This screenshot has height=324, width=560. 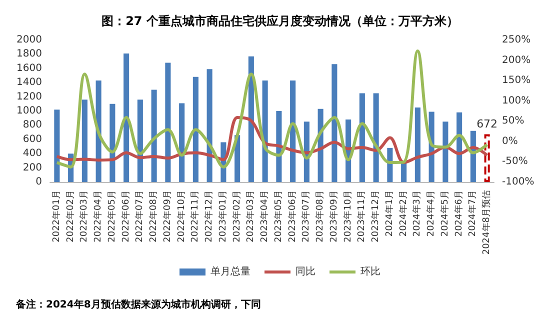 I want to click on x-tick-label: 2023年01月, so click(x=222, y=216).